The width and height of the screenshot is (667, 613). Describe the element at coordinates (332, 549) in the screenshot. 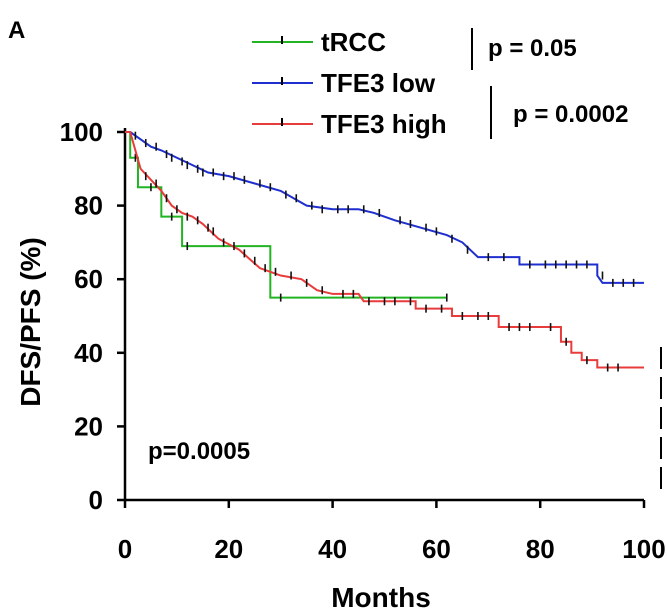

I see `x-tick-label: 40` at that location.